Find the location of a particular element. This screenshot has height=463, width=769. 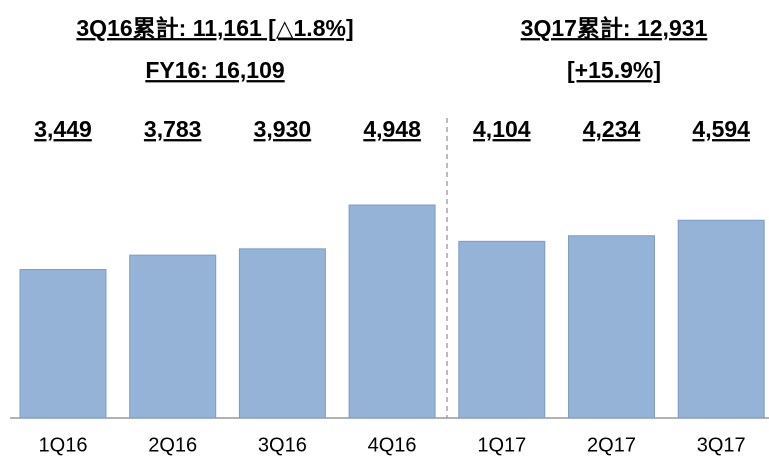

x-tick-label: 1Q17 is located at coordinates (501, 445).